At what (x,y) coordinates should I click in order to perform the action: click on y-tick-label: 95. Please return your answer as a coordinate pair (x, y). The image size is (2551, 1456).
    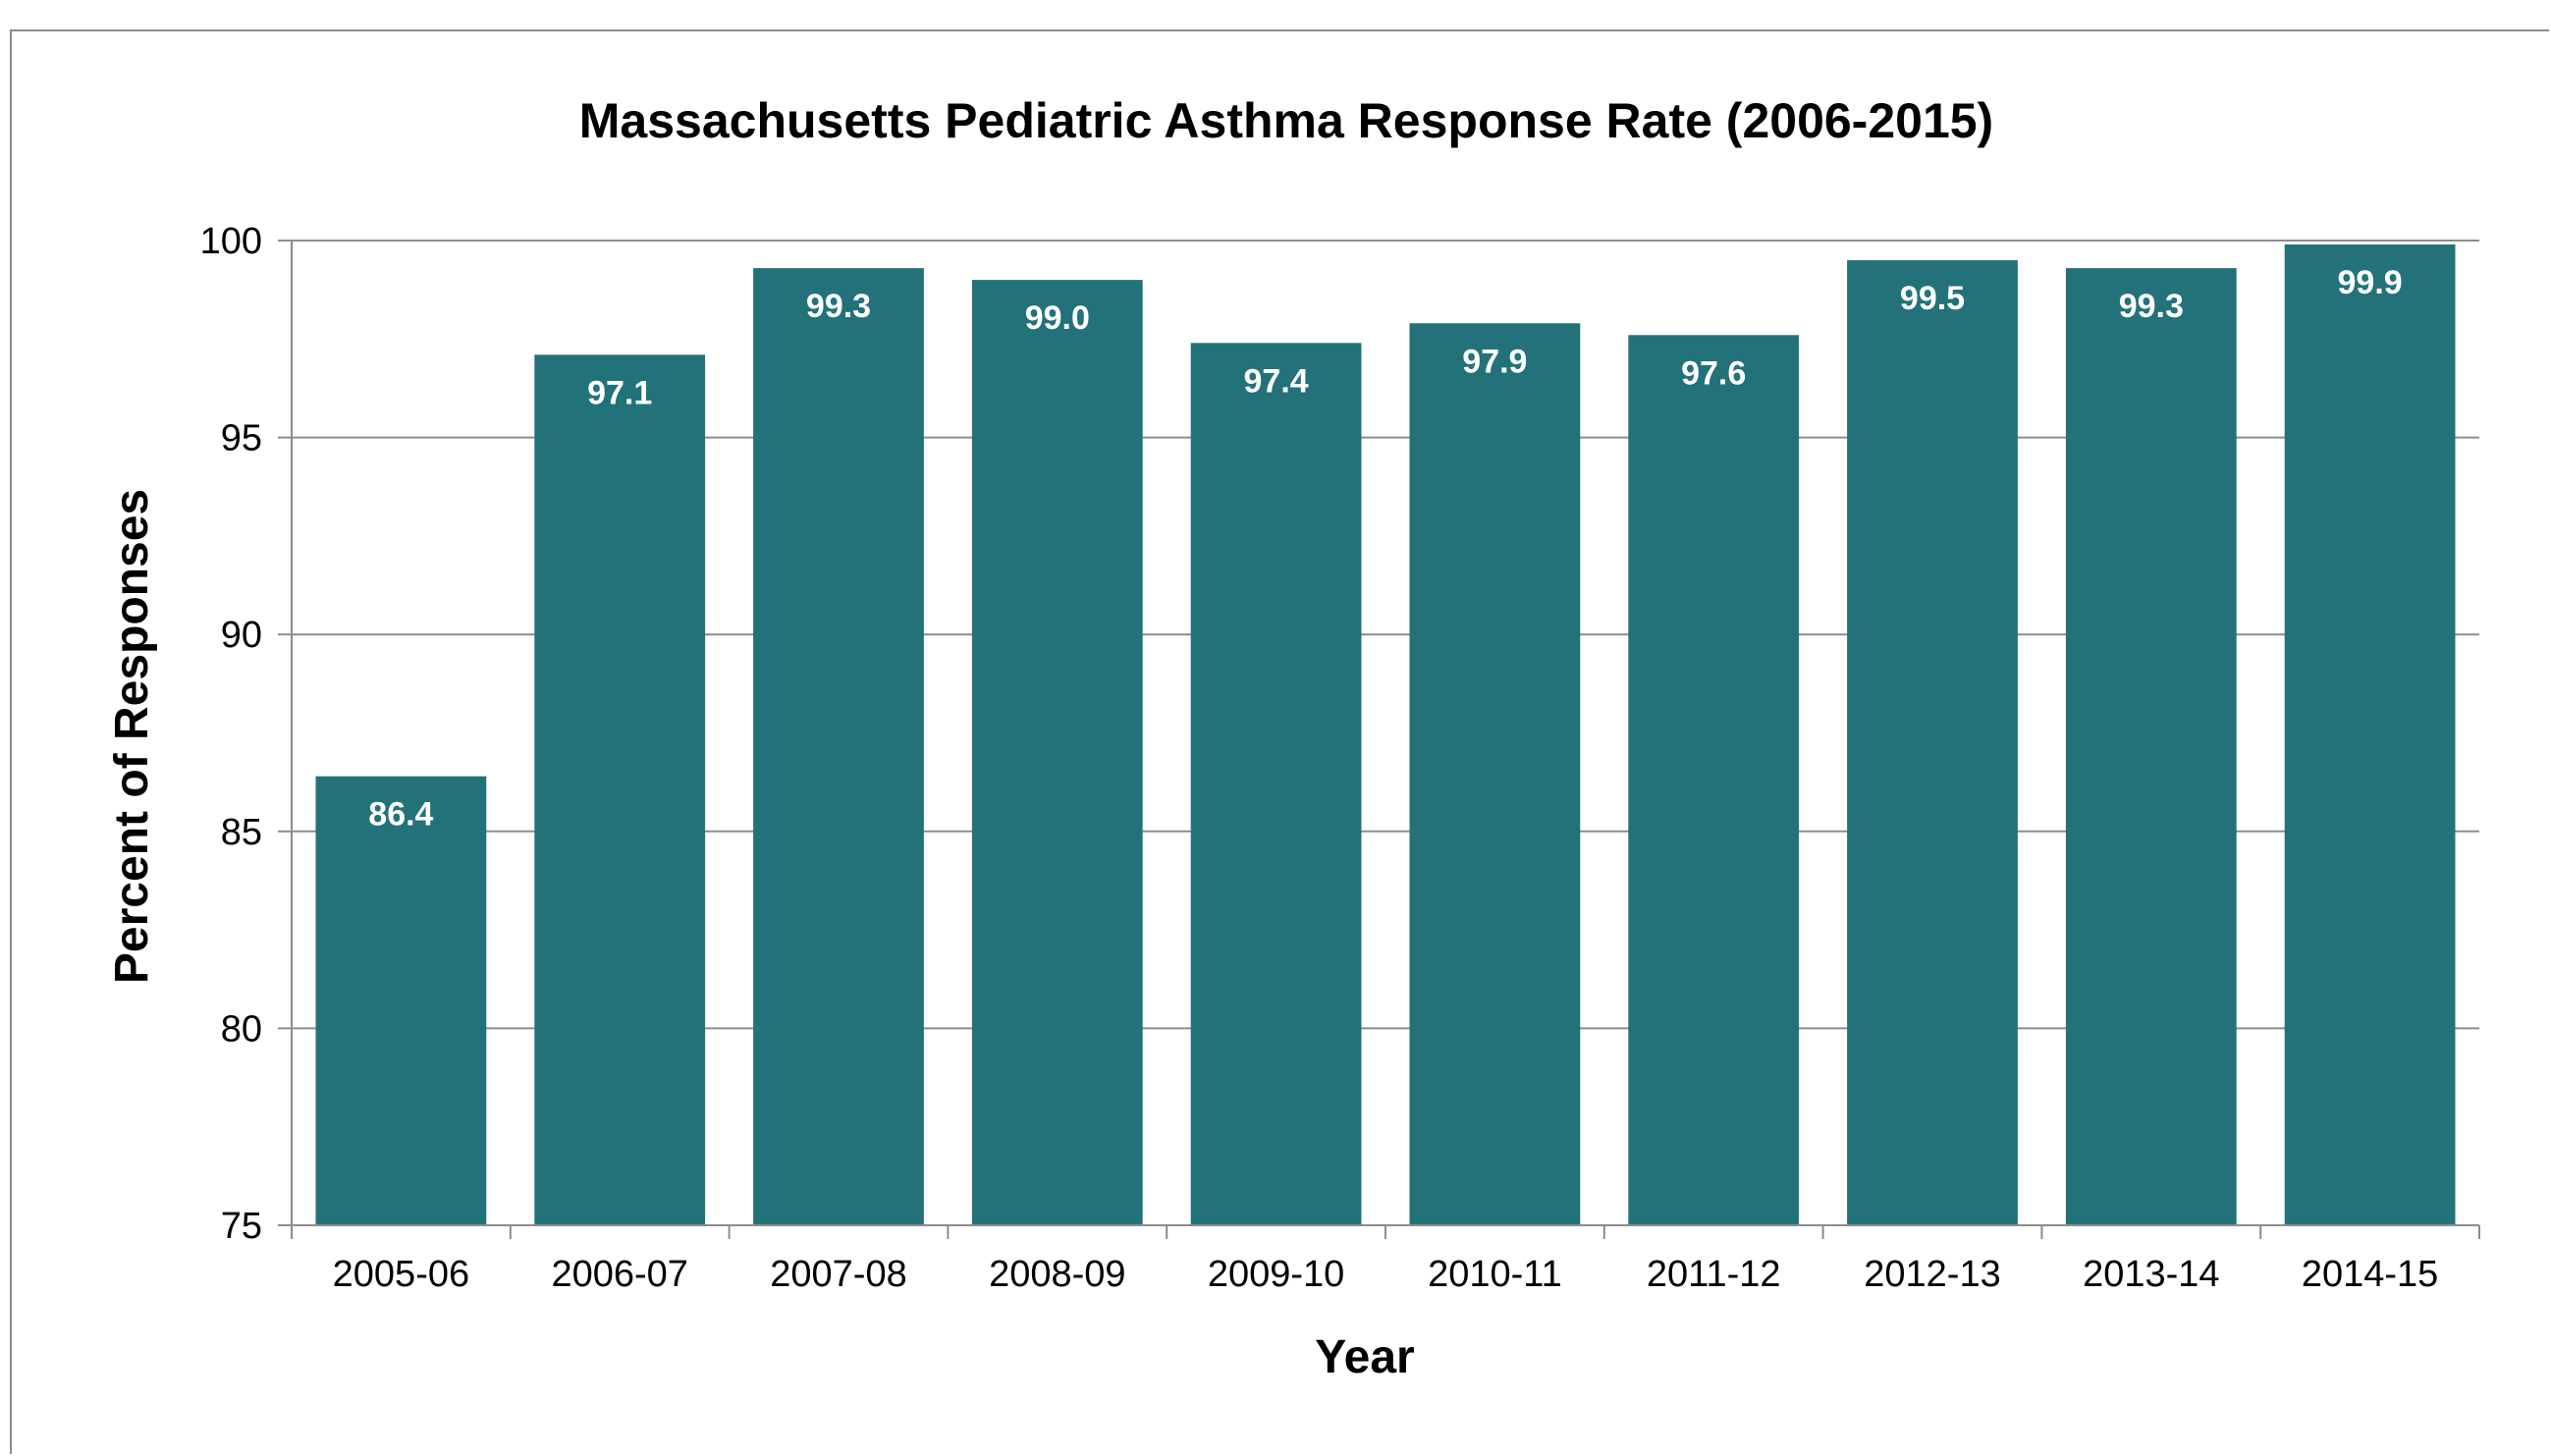
    Looking at the image, I should click on (242, 438).